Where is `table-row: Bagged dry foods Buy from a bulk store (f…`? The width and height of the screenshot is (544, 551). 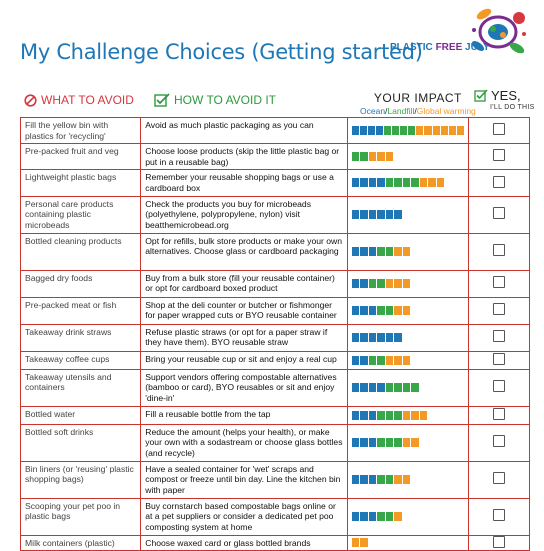
table-row: Bagged dry foods Buy from a bulk store (f… is located at coordinates (275, 283).